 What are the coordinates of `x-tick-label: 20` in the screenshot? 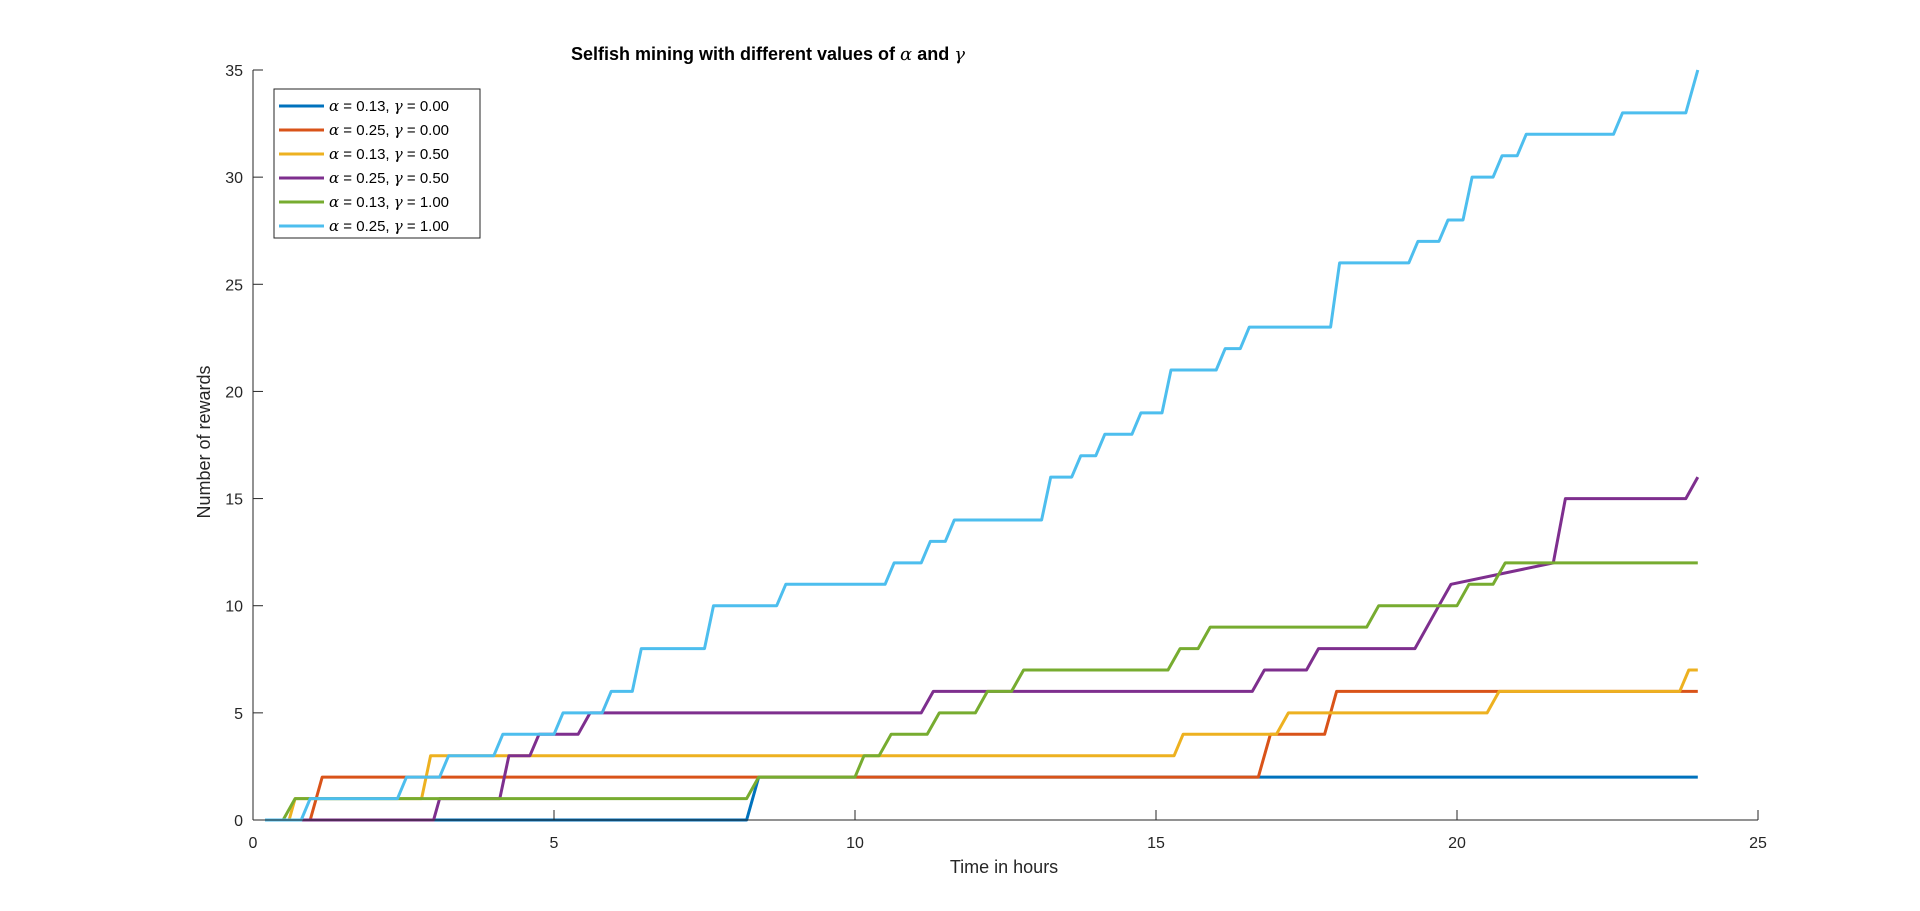 It's located at (1457, 843).